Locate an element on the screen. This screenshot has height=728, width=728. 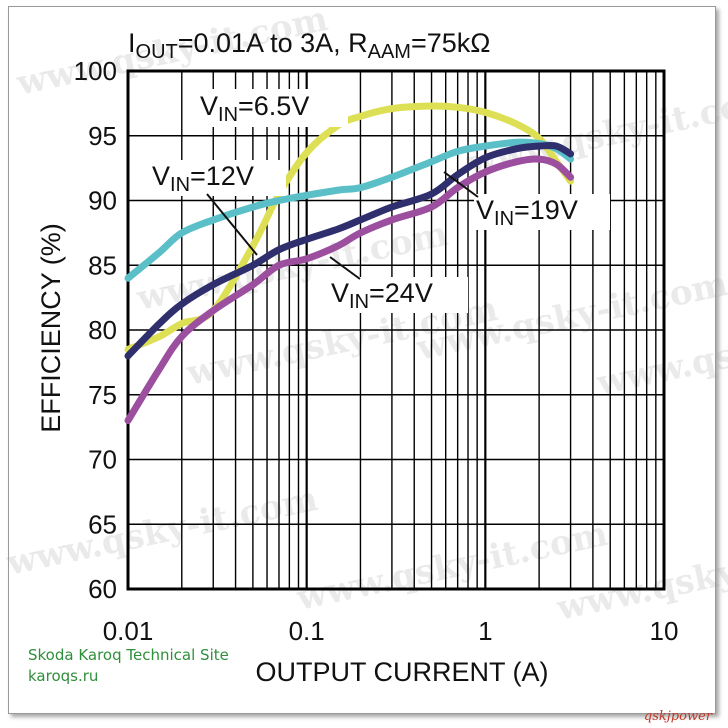
y-tick-label: 60 is located at coordinates (102, 589).